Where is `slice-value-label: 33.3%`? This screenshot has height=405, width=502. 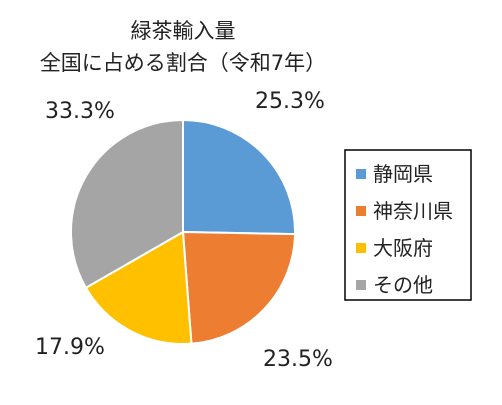
slice-value-label: 33.3% is located at coordinates (80, 111).